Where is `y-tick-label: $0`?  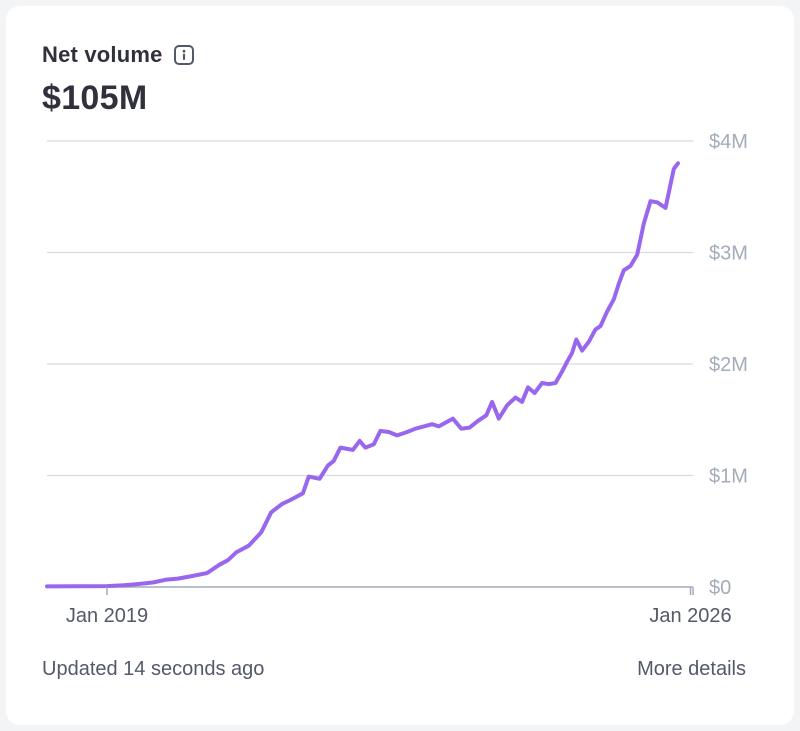 y-tick-label: $0 is located at coordinates (720, 588).